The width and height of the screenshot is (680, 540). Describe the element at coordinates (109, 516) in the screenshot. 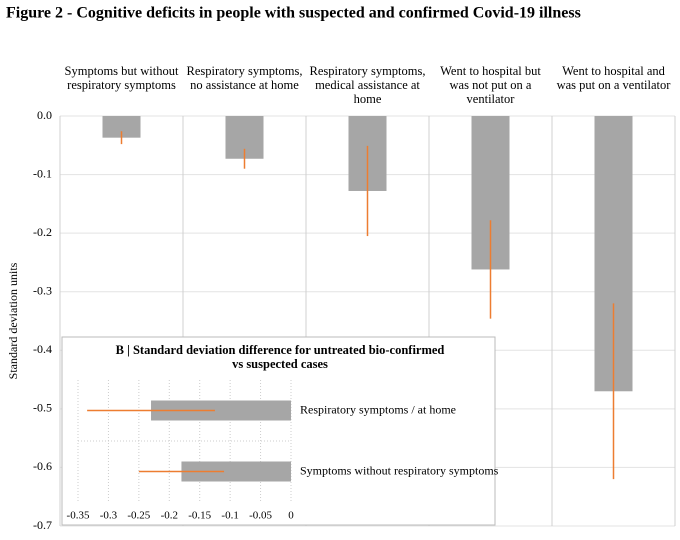

I see `x-tick-label: -0.3` at that location.